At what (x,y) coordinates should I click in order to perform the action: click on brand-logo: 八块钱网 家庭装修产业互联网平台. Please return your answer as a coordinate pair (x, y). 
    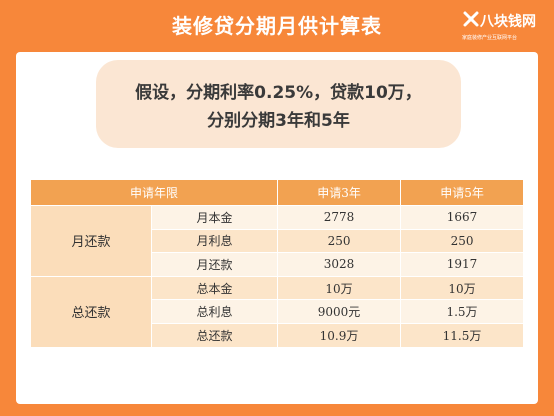
    Looking at the image, I should click on (504, 28).